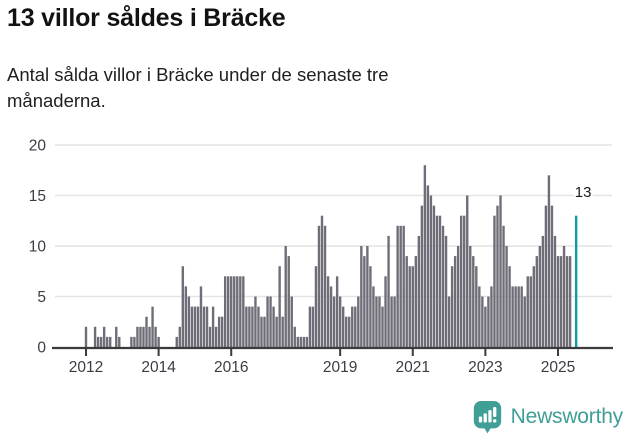 Image resolution: width=631 pixels, height=439 pixels. What do you see at coordinates (567, 416) in the screenshot?
I see `brand-name: Newsworthy` at bounding box center [567, 416].